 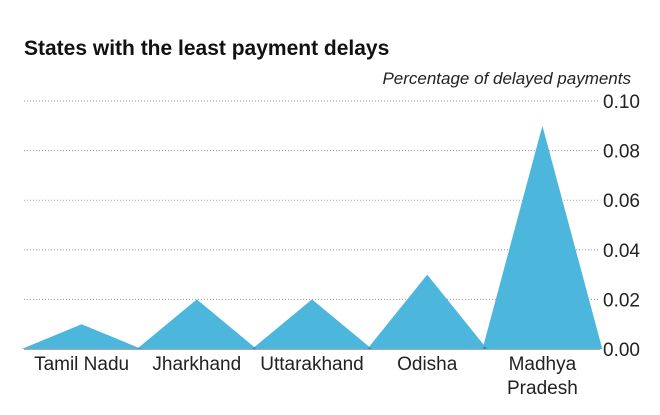 I want to click on x-category-label: Odisha, so click(x=427, y=364).